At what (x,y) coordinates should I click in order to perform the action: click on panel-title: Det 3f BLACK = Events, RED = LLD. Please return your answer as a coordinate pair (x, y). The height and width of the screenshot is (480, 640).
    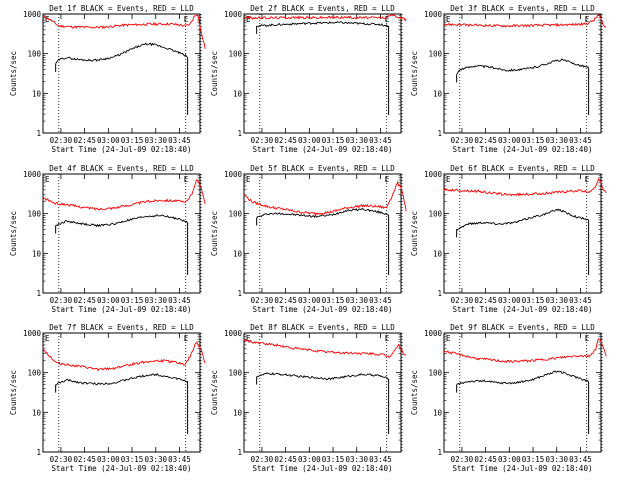
    Looking at the image, I should click on (522, 8).